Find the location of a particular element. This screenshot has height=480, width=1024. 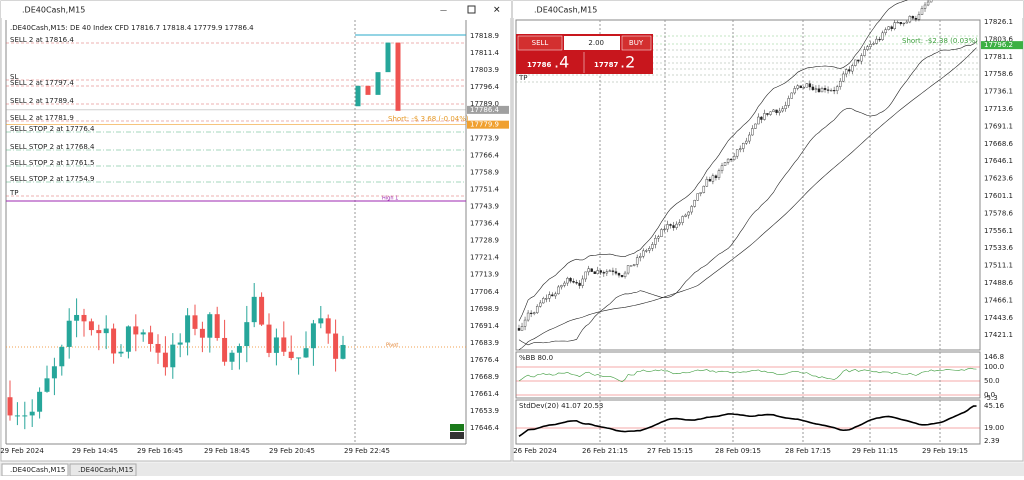

price-label: 17646.4 is located at coordinates (484, 428).